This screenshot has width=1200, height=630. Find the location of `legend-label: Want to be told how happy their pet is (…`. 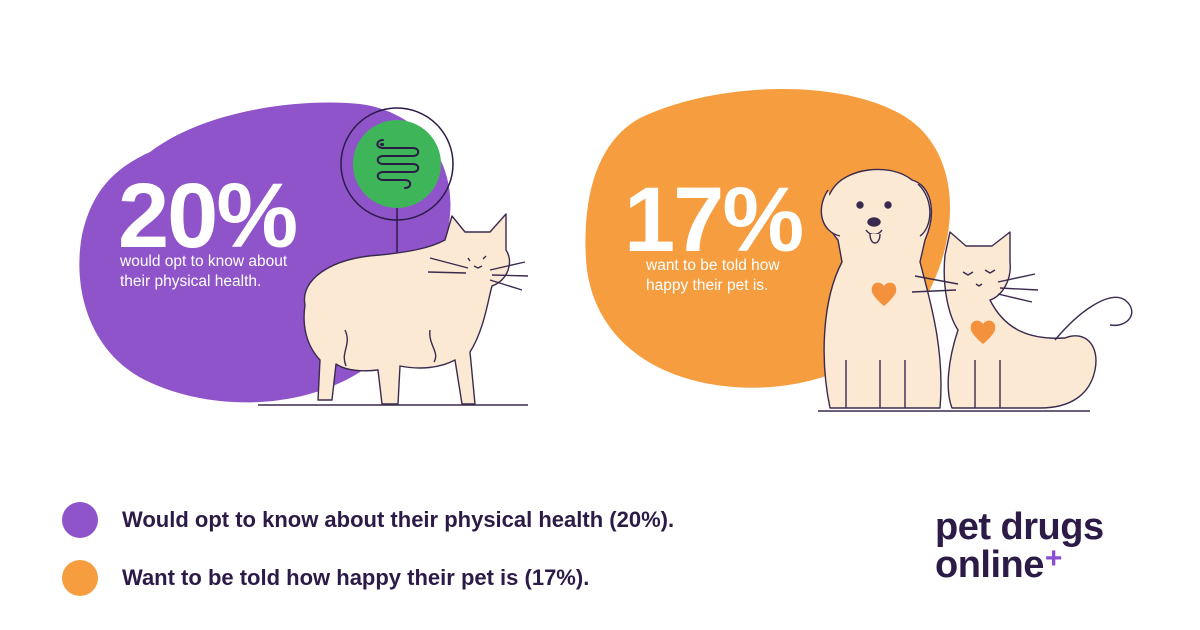

legend-label: Want to be told how happy their pet is (… is located at coordinates (356, 577).